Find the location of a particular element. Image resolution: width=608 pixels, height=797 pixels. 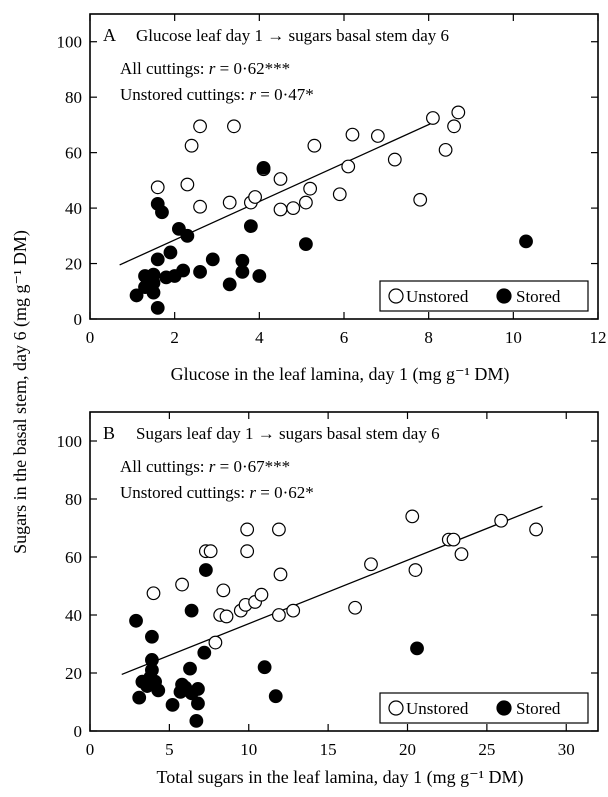

panel-b-legend-unstored-label: Unstored is located at coordinates (437, 708).